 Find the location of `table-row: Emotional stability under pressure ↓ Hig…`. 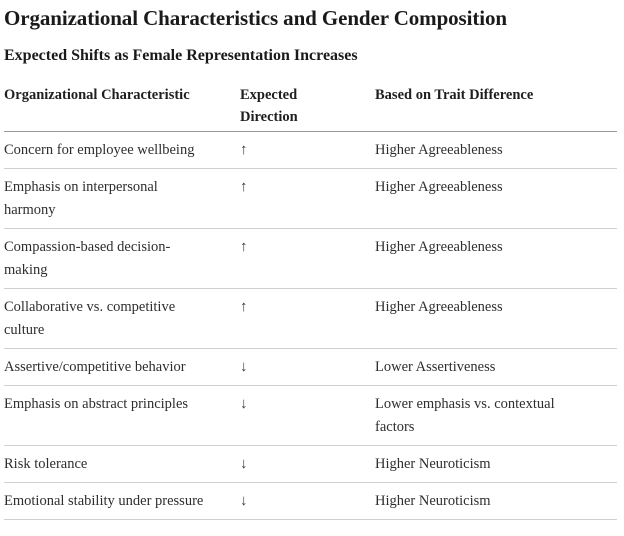

table-row: Emotional stability under pressure ↓ Hig… is located at coordinates (310, 501).